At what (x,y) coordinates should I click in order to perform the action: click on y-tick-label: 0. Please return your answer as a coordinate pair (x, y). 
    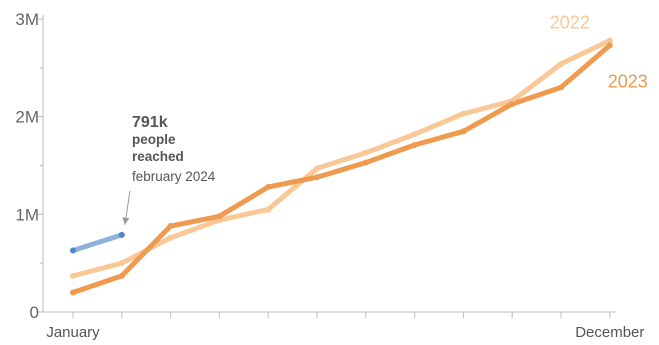
    Looking at the image, I should click on (34, 312).